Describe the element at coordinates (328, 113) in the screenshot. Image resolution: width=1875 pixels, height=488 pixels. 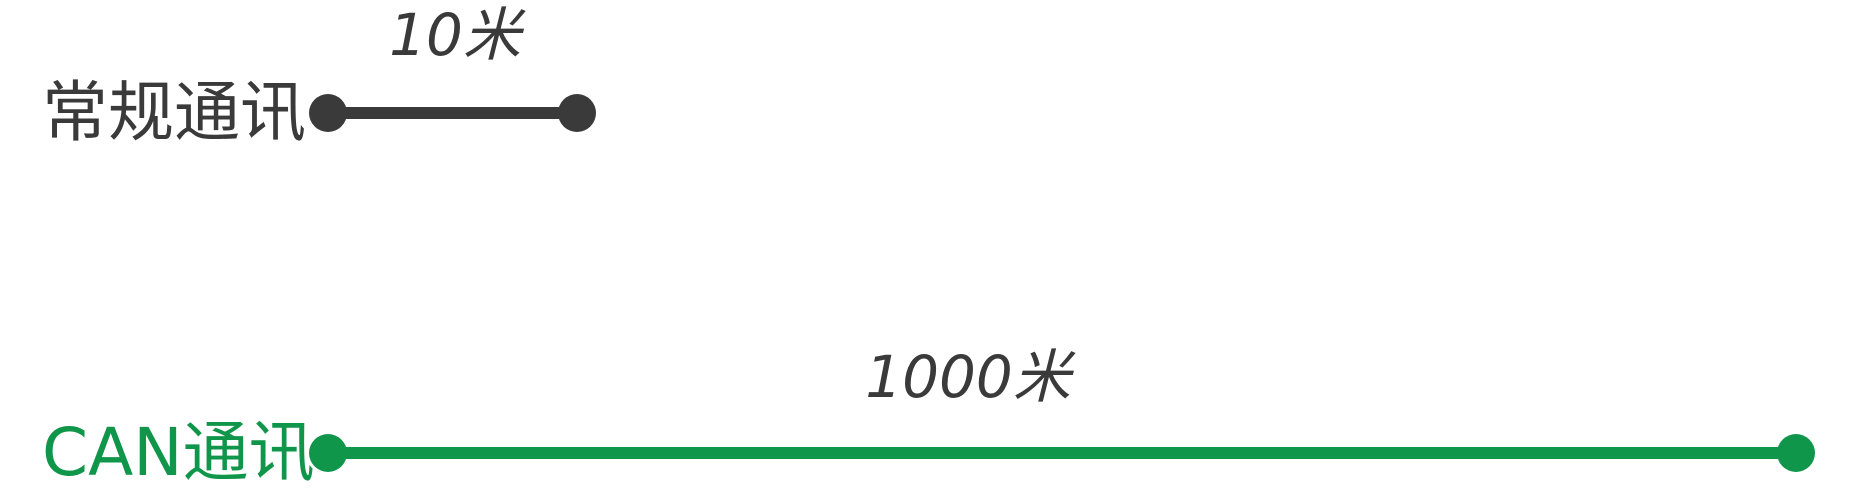
I see `conventional-start-dot` at that location.